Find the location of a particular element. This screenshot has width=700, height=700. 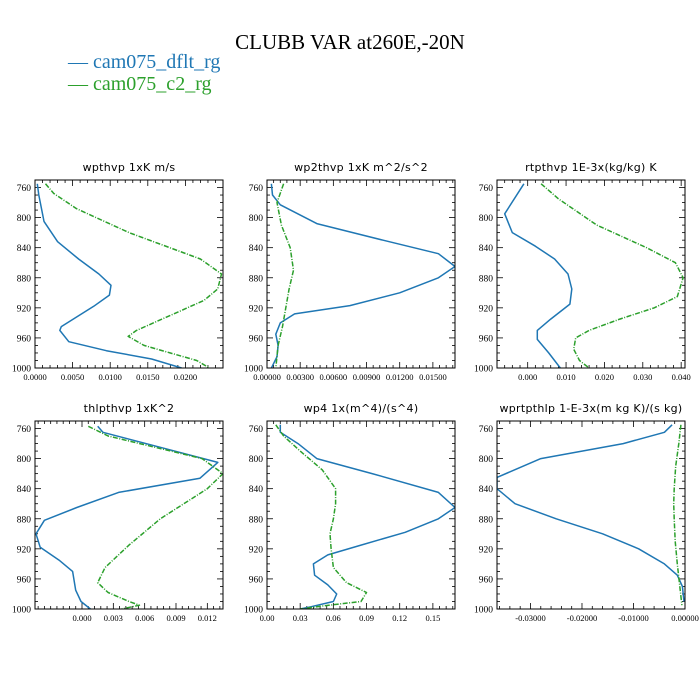

x-tick-label: -0.01000 is located at coordinates (633, 618).